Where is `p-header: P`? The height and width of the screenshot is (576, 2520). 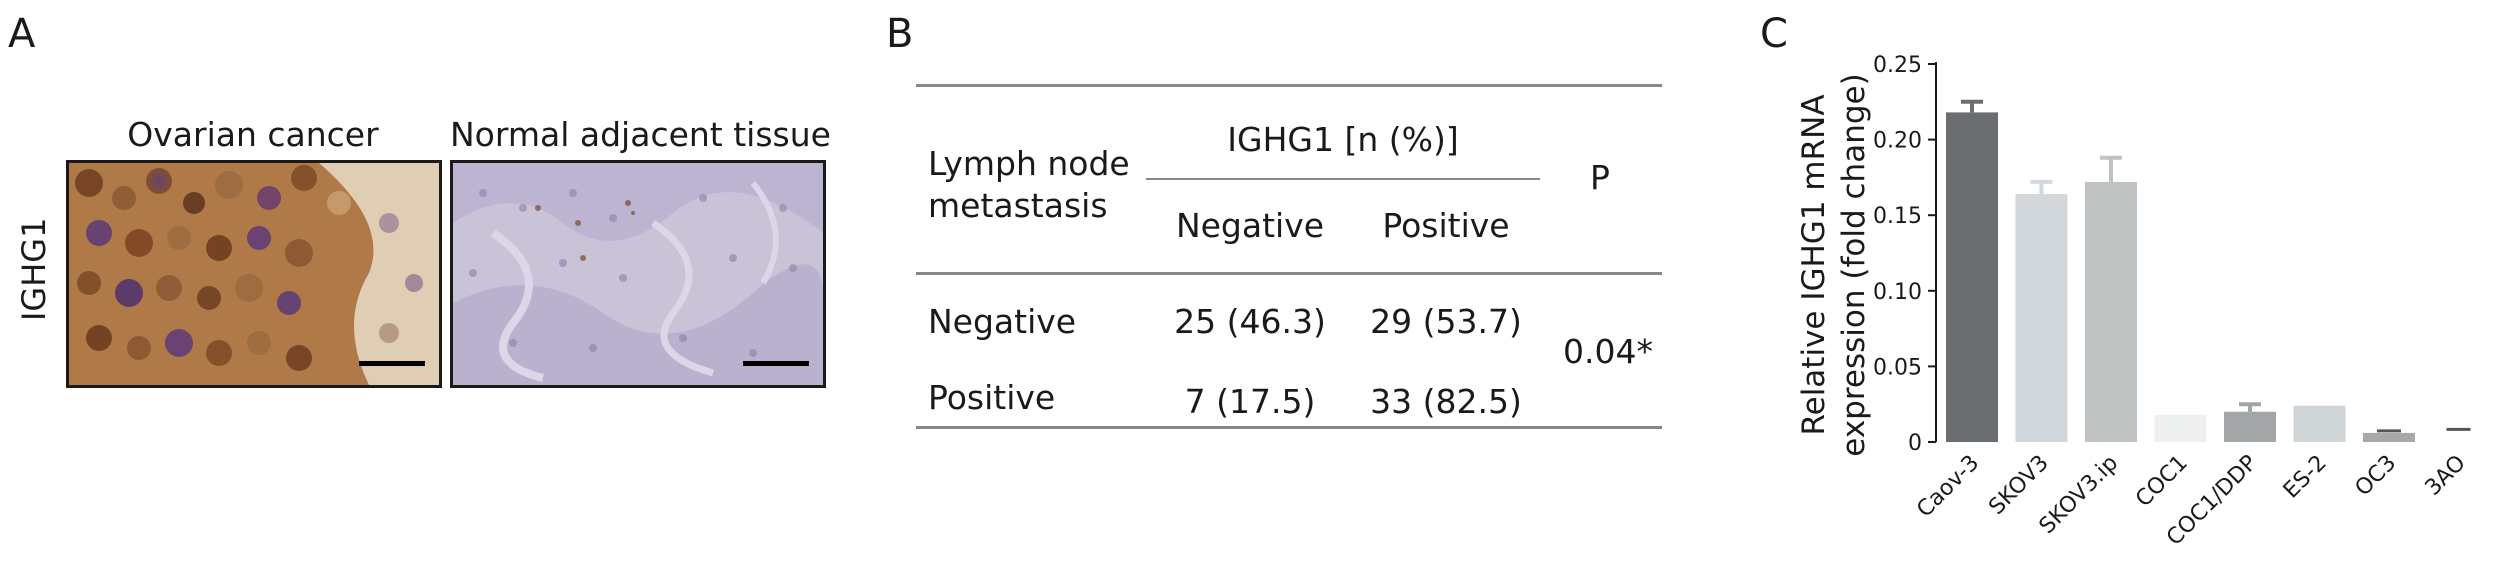 p-header: P is located at coordinates (1600, 177).